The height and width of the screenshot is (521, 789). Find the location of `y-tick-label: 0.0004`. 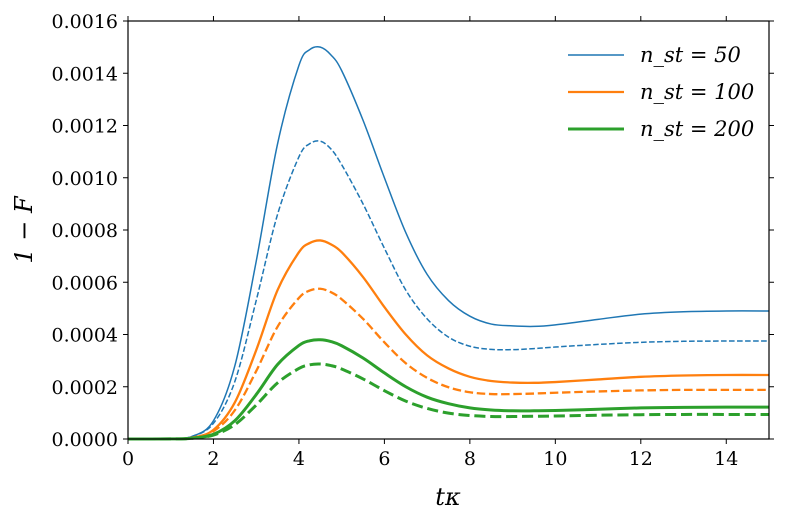

y-tick-label: 0.0004 is located at coordinates (85, 336).